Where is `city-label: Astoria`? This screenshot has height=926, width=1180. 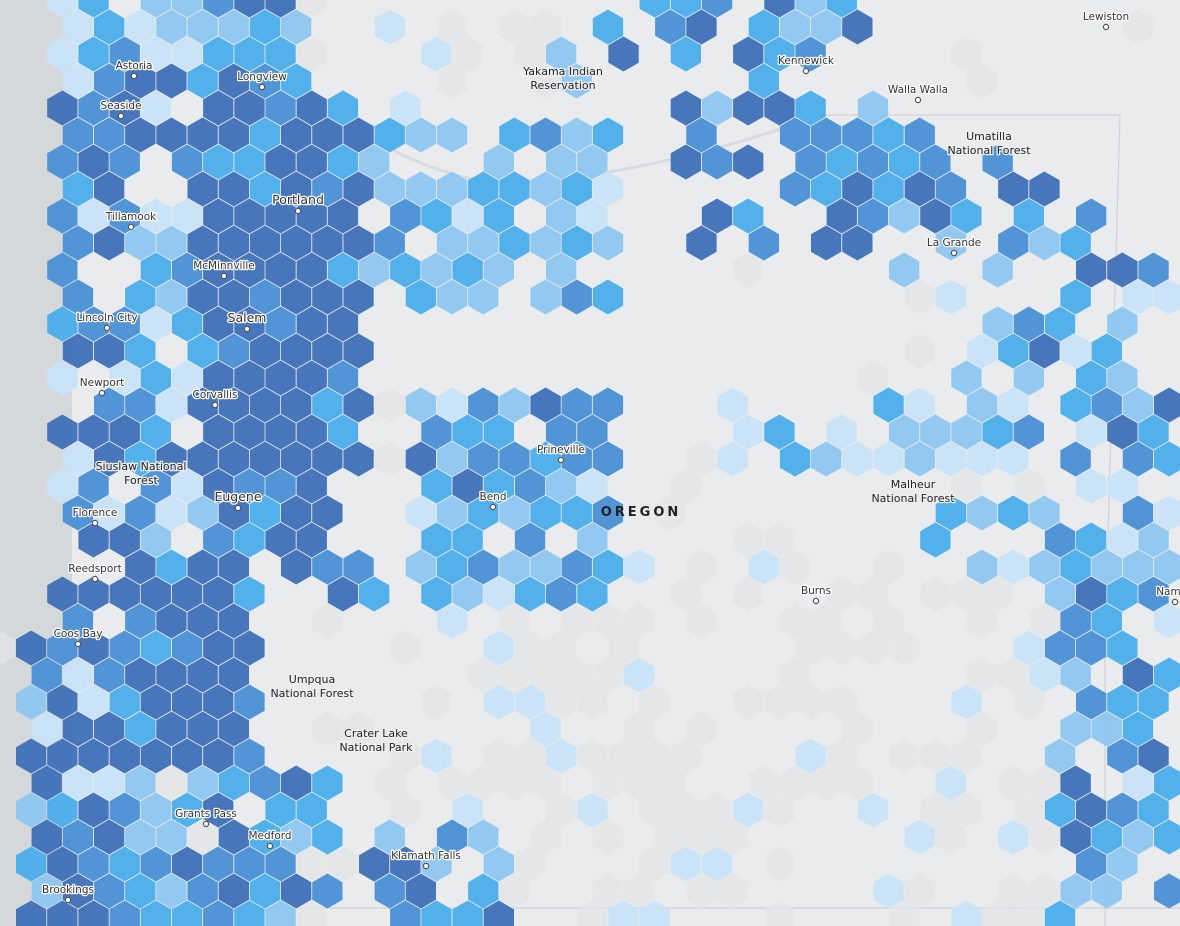
city-label: Astoria is located at coordinates (134, 66).